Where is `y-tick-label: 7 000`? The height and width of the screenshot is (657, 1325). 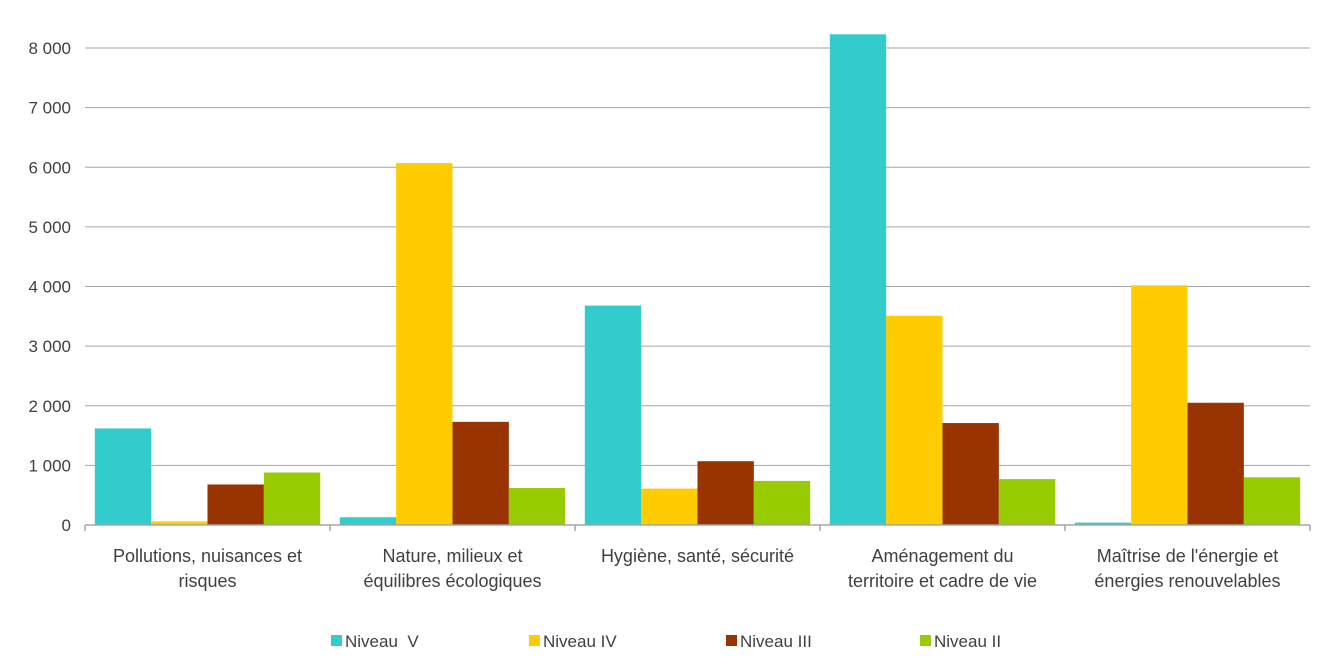
y-tick-label: 7 000 is located at coordinates (49, 108).